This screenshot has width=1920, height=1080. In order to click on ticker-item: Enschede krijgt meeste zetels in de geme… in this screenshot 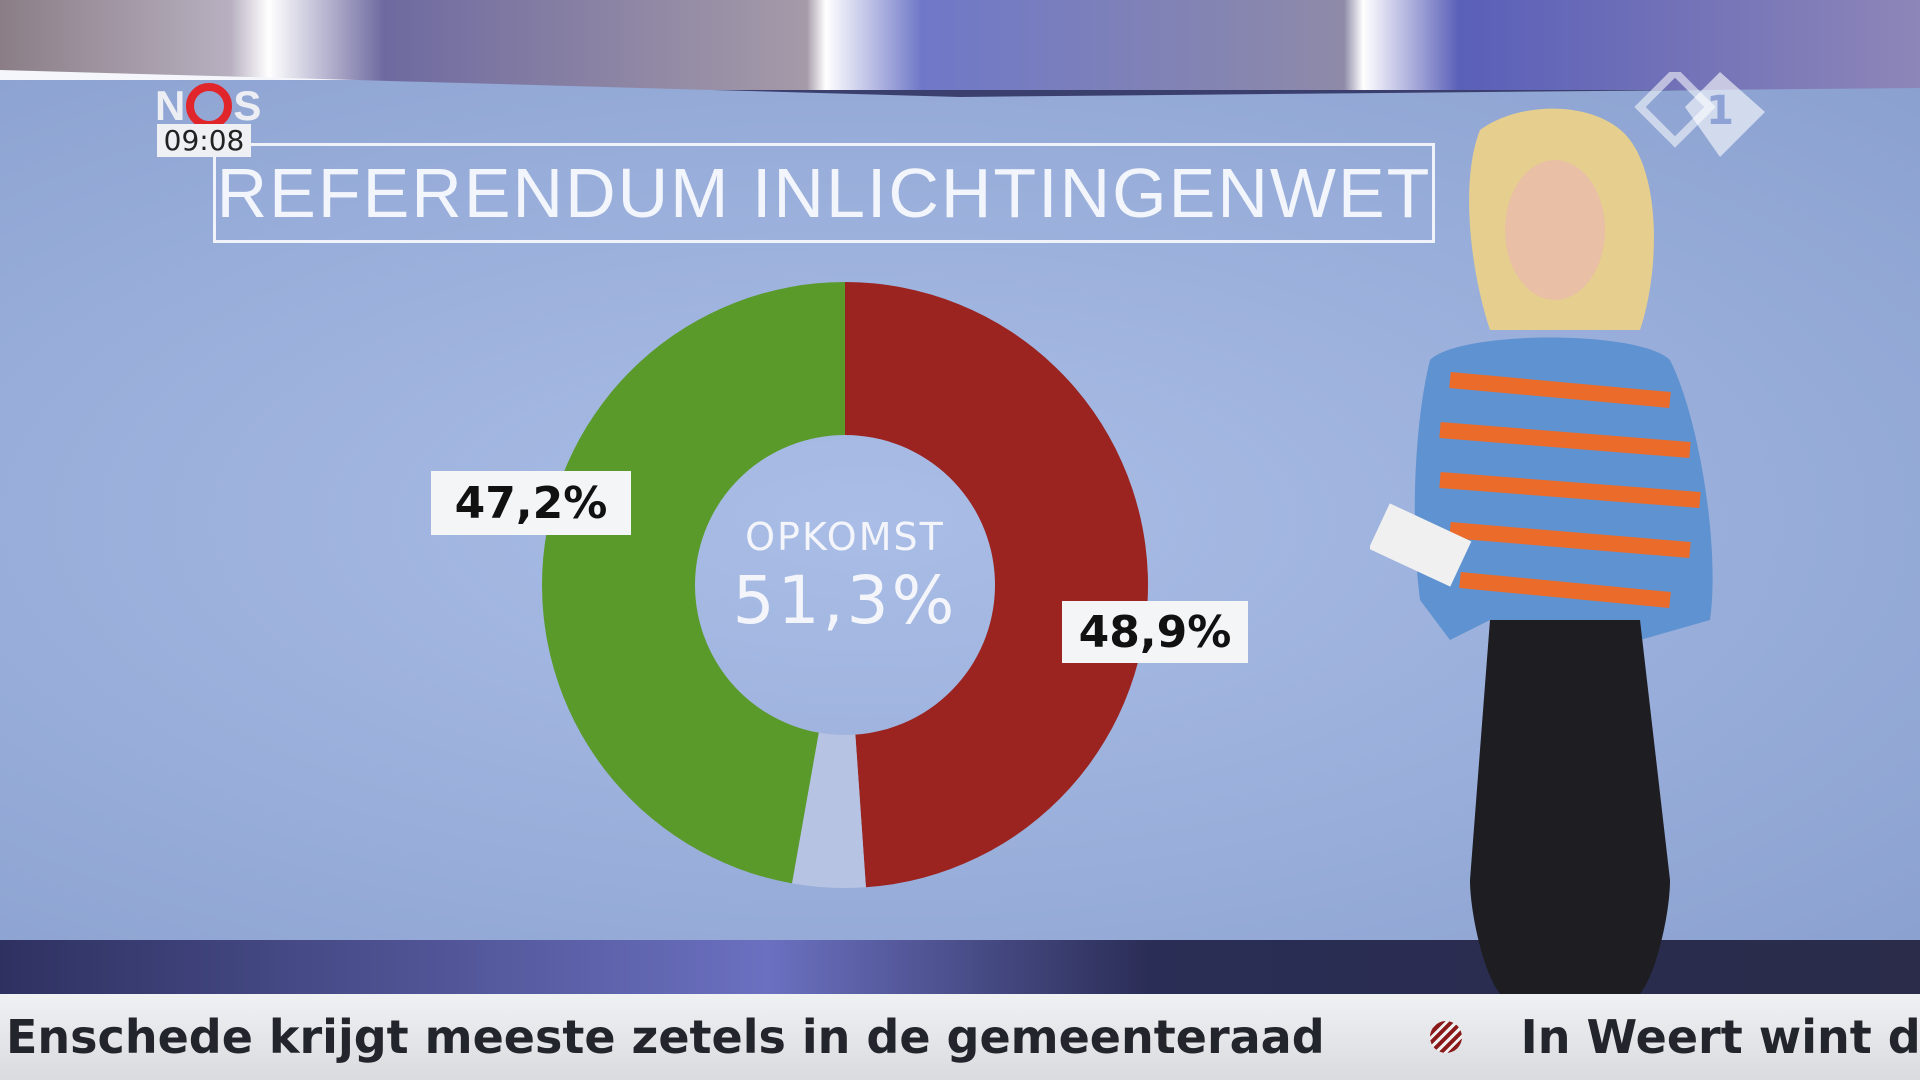, I will do `click(665, 1037)`.